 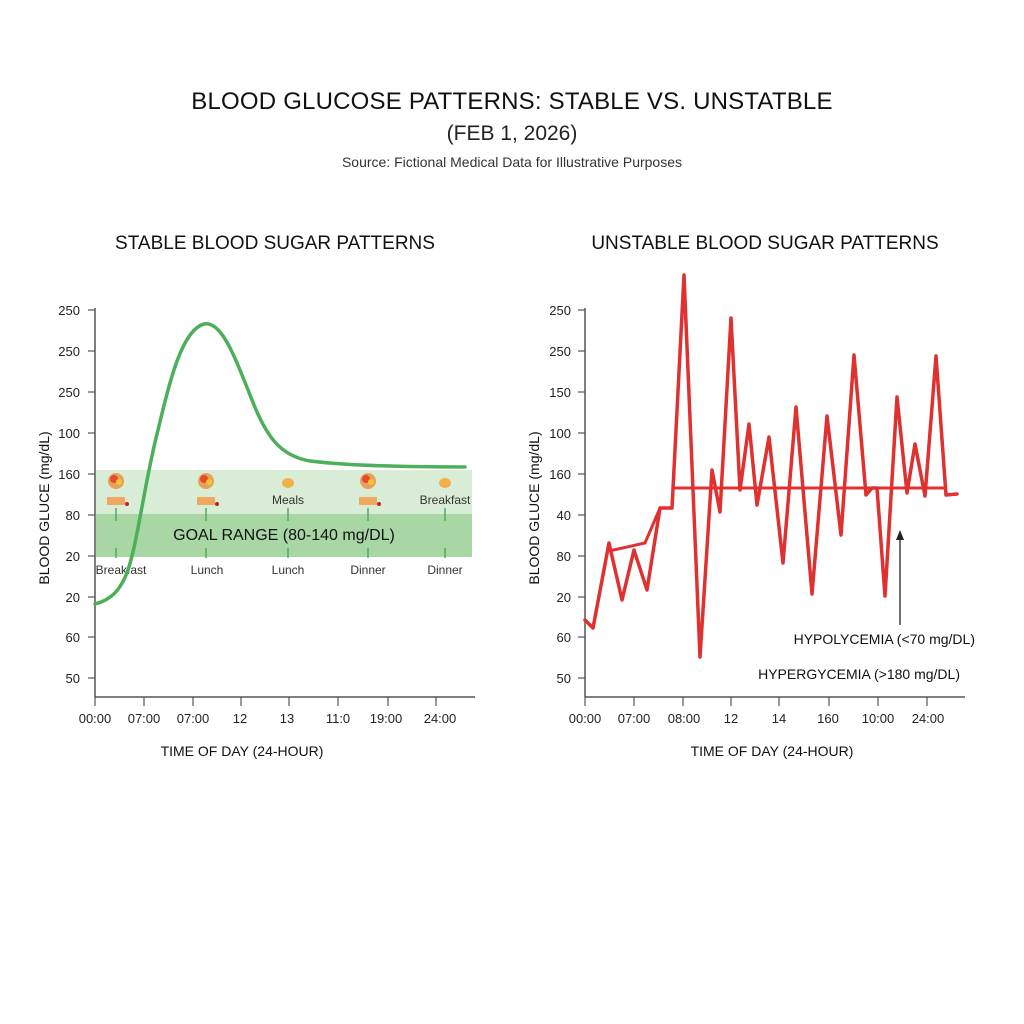 What do you see at coordinates (445, 500) in the screenshot?
I see `meal-top-label: Breakfast` at bounding box center [445, 500].